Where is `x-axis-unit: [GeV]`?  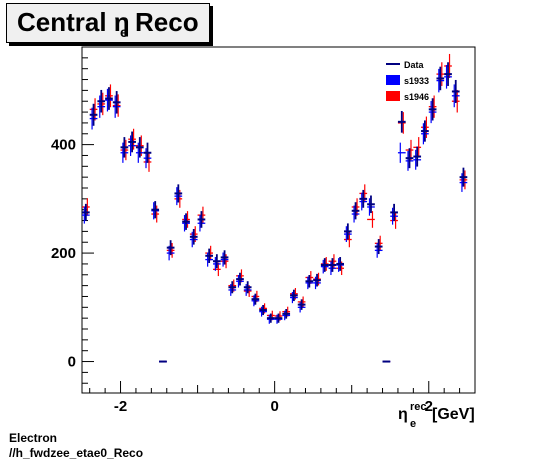 x-axis-unit: [GeV] is located at coordinates (453, 414).